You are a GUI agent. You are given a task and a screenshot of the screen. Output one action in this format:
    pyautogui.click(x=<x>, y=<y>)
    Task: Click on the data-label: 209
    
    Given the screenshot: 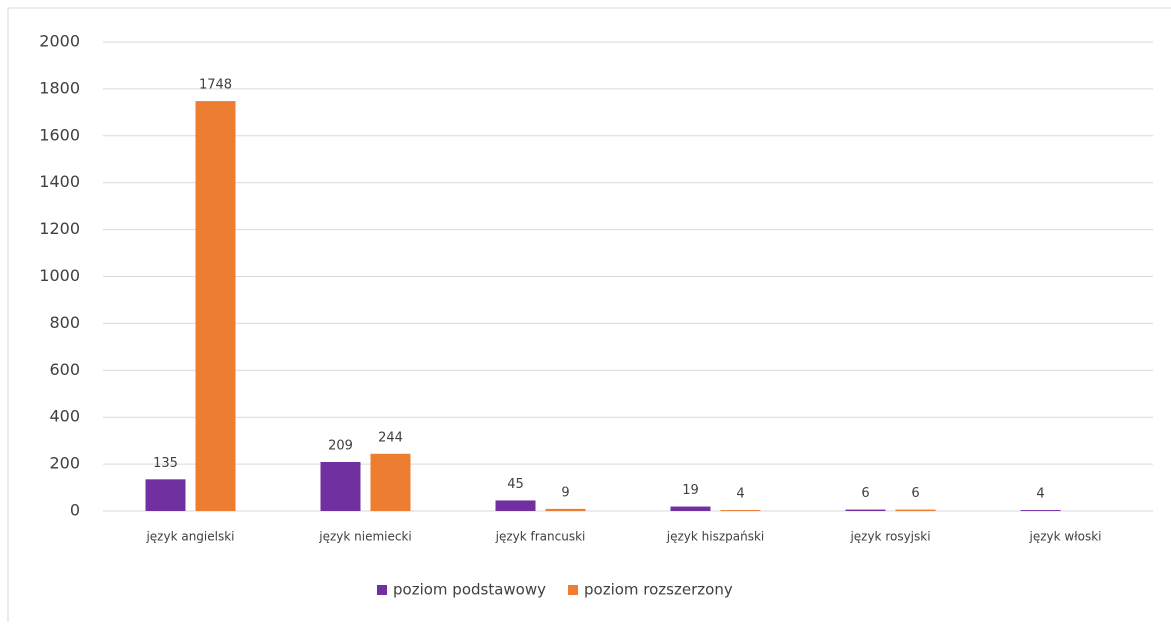 What is the action you would take?
    pyautogui.click(x=340, y=445)
    